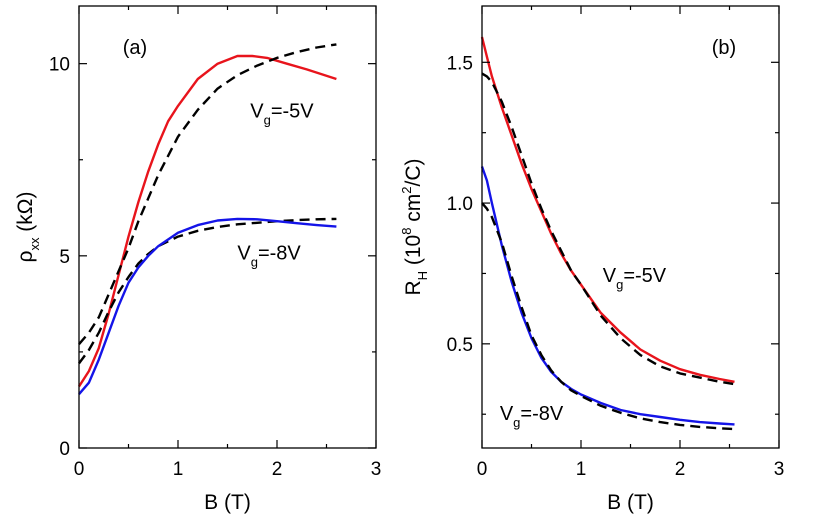 This screenshot has height=521, width=830. I want to click on y-axis-title: ρxx (kΩ), so click(28, 227).